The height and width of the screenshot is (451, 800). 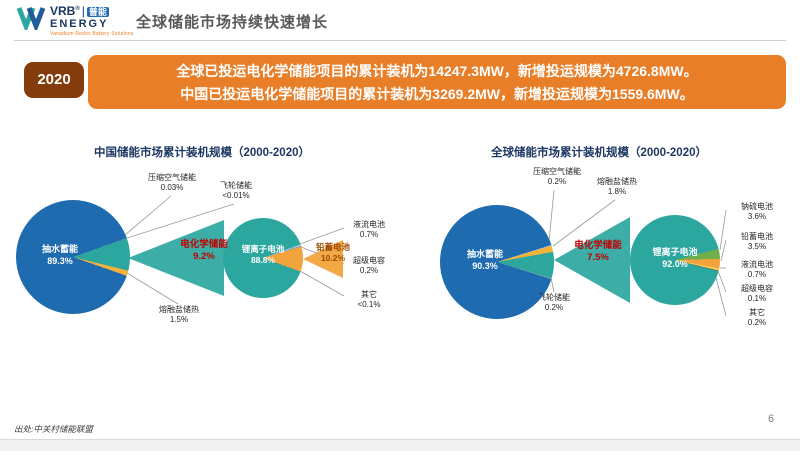 I want to click on pie-label-value: 88.8%, so click(x=263, y=260).